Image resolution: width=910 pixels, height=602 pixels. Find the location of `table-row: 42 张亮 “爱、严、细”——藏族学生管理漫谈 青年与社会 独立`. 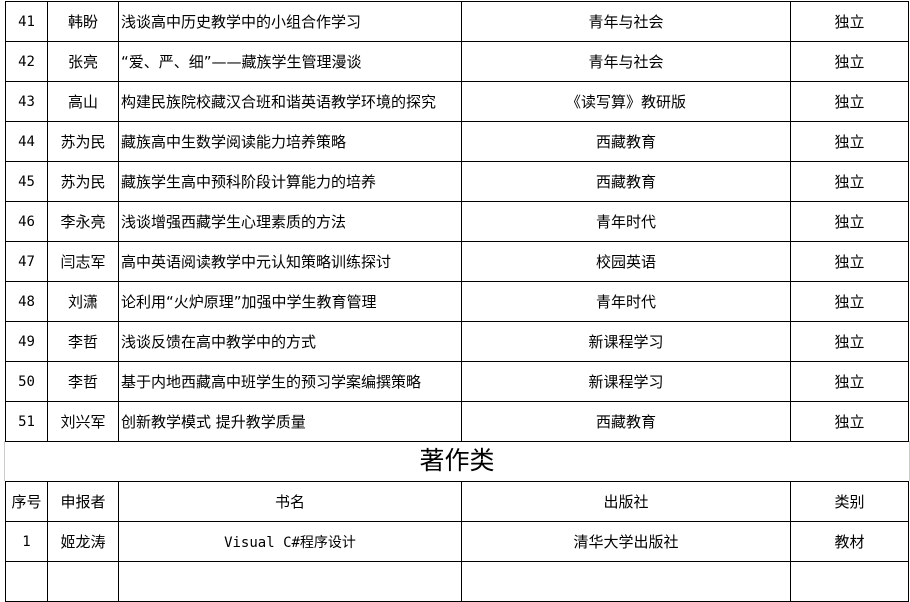

table-row: 42 张亮 “爱、严、细”——藏族学生管理漫谈 青年与社会 独立 is located at coordinates (457, 61).